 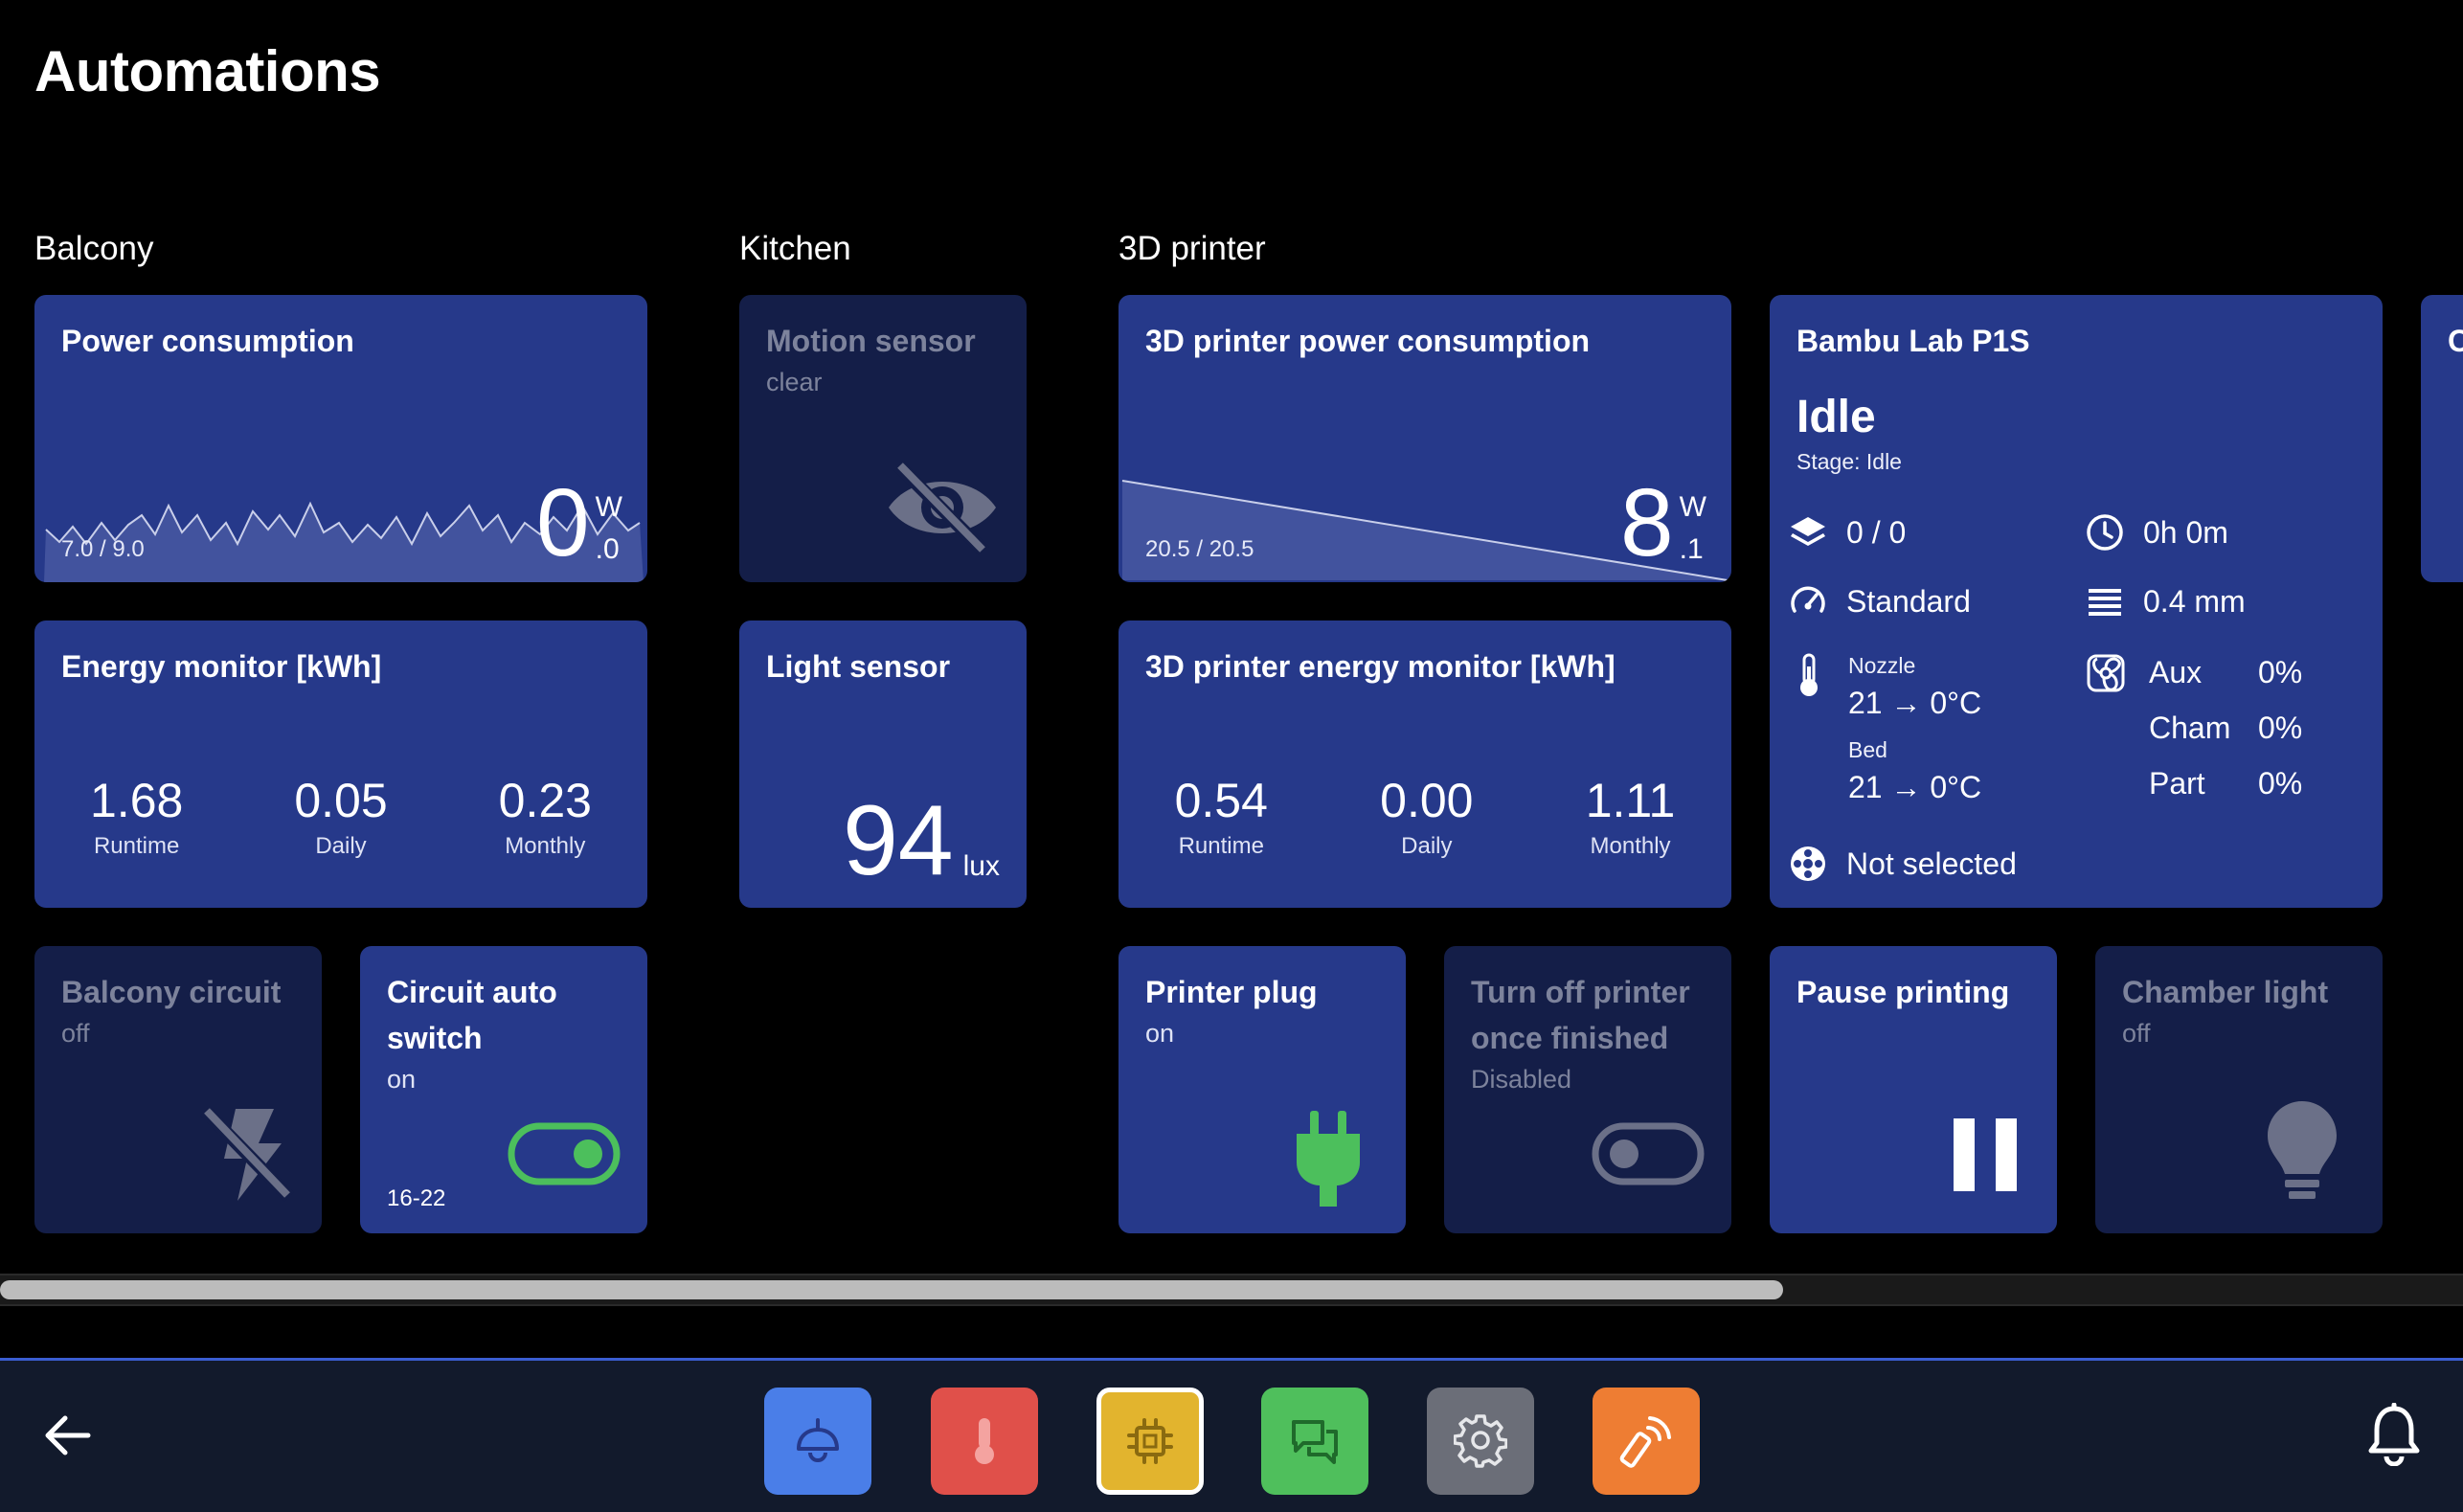 What do you see at coordinates (103, 549) in the screenshot?
I see `power-range: 7.0 / 9.0` at bounding box center [103, 549].